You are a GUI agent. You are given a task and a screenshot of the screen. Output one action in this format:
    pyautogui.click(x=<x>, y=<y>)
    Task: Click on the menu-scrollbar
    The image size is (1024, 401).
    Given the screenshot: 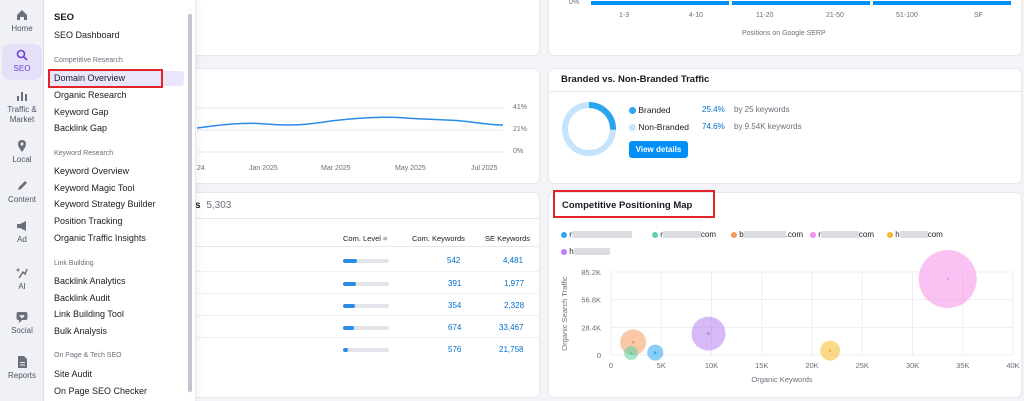 What is the action you would take?
    pyautogui.click(x=190, y=200)
    